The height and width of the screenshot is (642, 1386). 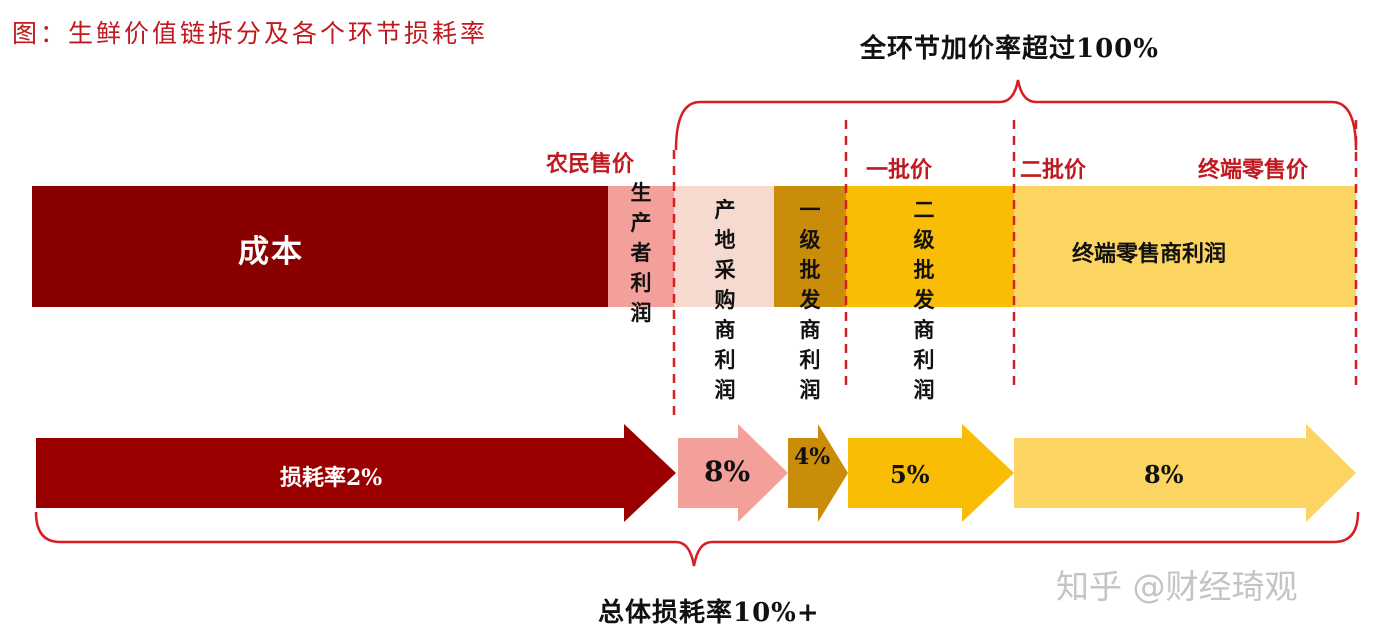 What do you see at coordinates (1009, 49) in the screenshot?
I see `top-brace-note: 全环节加价率超过100%` at bounding box center [1009, 49].